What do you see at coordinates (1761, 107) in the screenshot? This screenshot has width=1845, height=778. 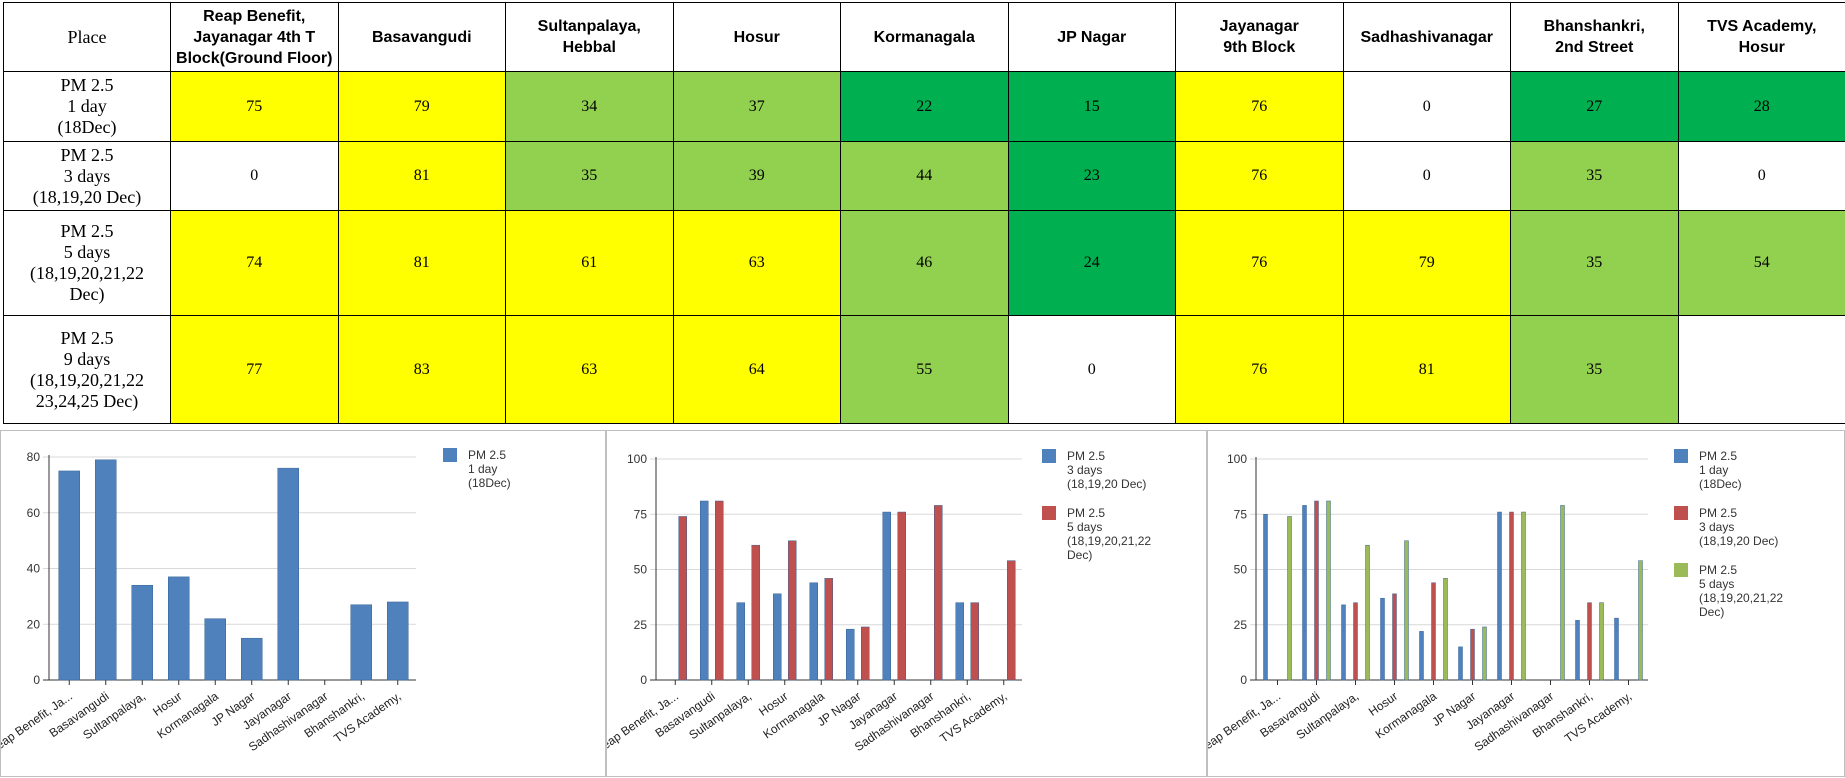 I see `table-cell: 28` at bounding box center [1761, 107].